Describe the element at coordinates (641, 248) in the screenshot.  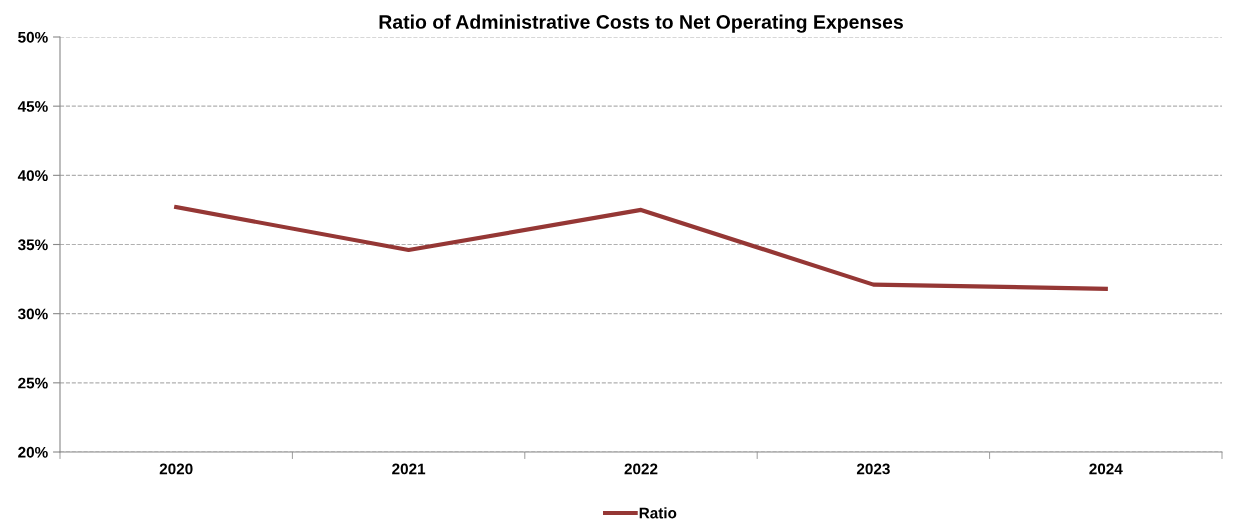
I see `line-series` at that location.